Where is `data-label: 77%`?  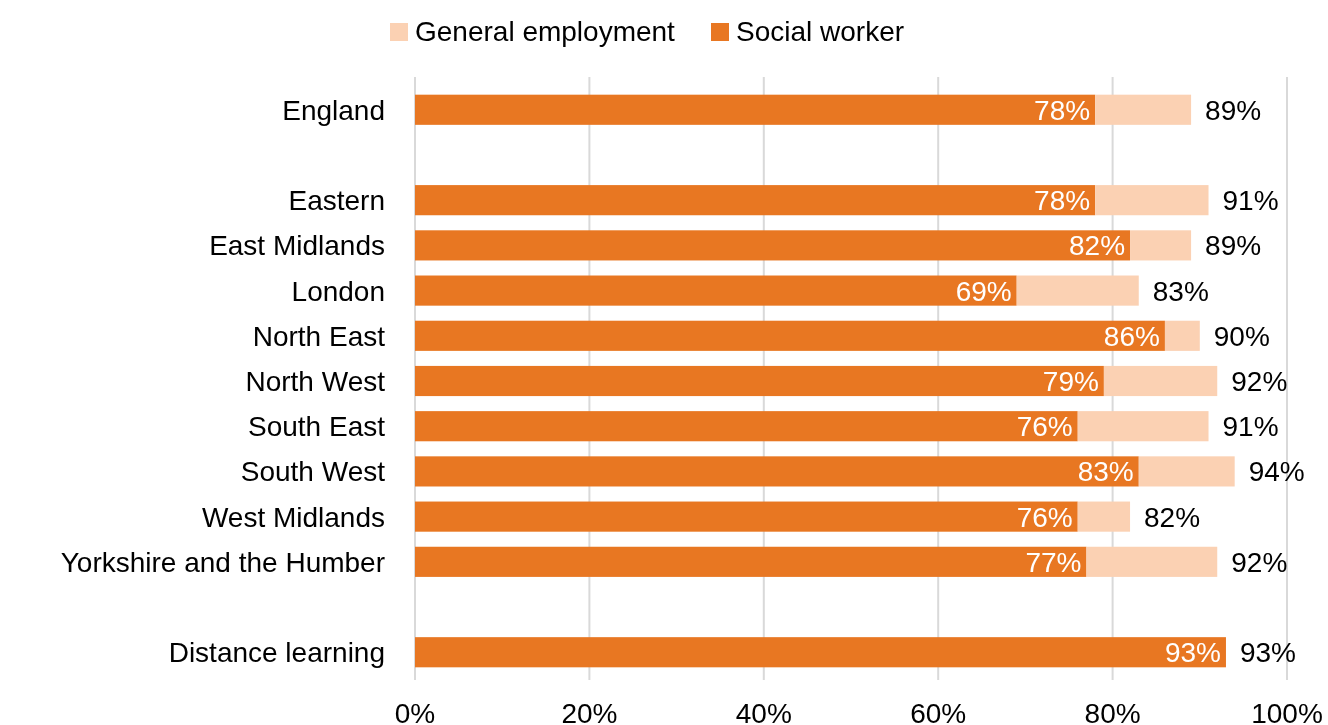 data-label: 77% is located at coordinates (1053, 562).